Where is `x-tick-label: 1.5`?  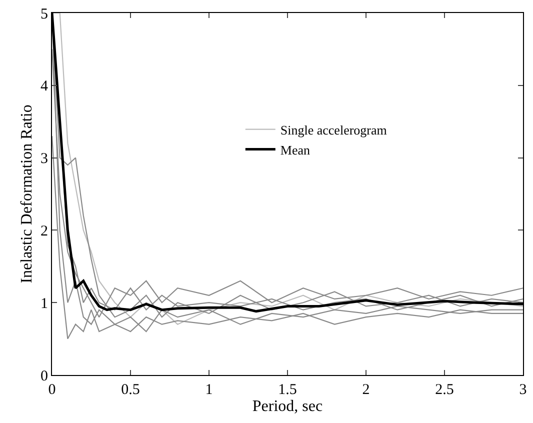 x-tick-label: 1.5 is located at coordinates (287, 390).